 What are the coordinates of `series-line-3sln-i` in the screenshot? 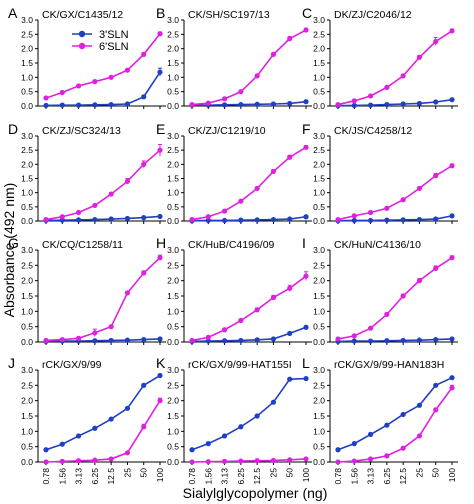 It's located at (395, 340).